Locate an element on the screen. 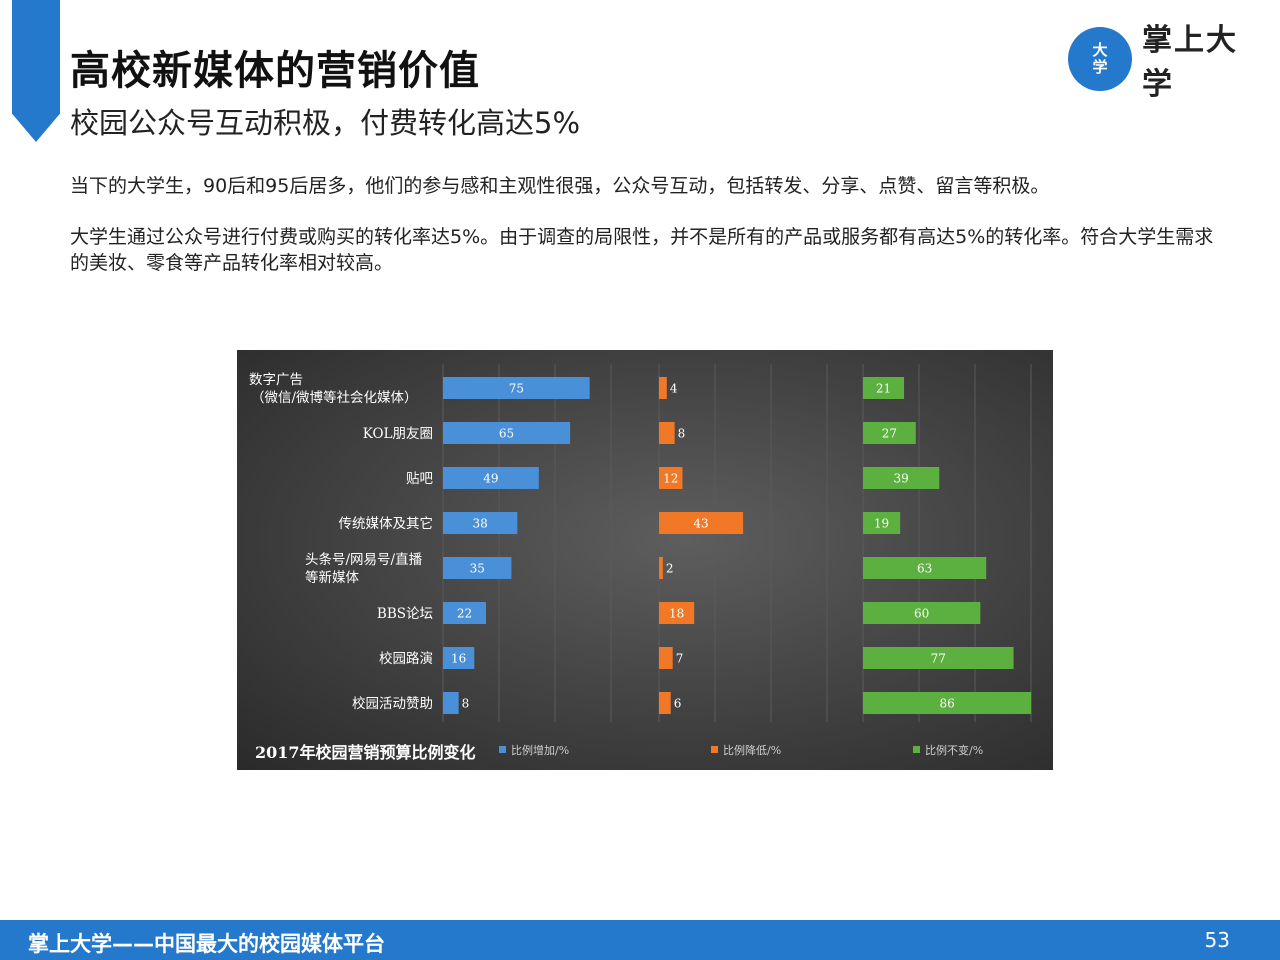 This screenshot has width=1280, height=960. bar-value-label: 27 is located at coordinates (889, 434).